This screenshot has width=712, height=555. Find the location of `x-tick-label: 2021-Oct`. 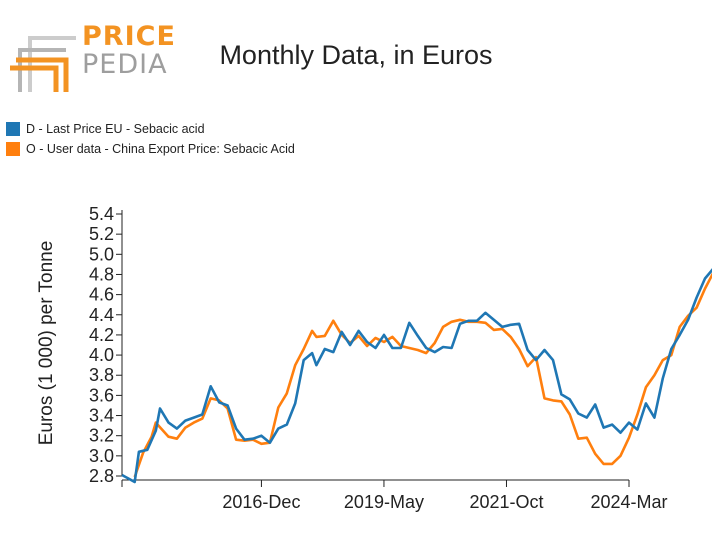

x-tick-label: 2021-Oct is located at coordinates (506, 502).